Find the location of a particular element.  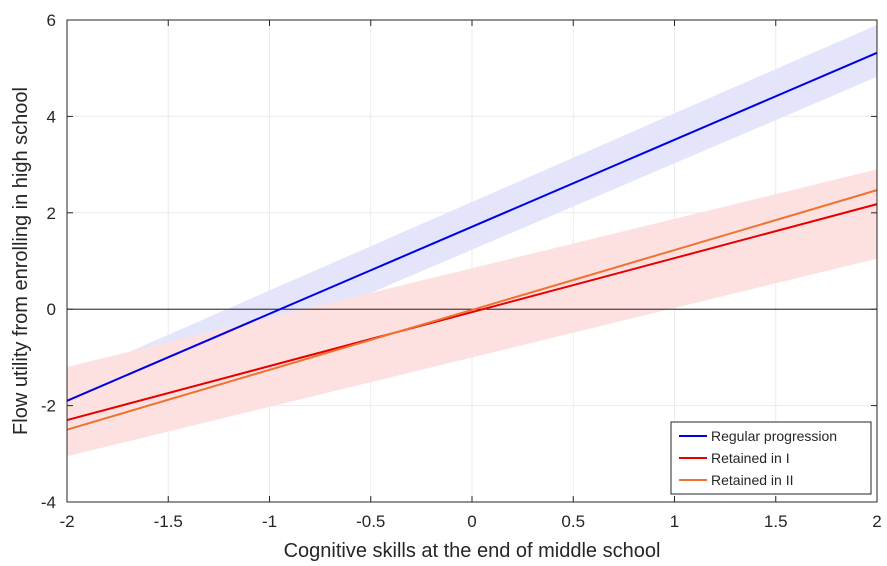

legend-label-0: Regular progression is located at coordinates (774, 436).